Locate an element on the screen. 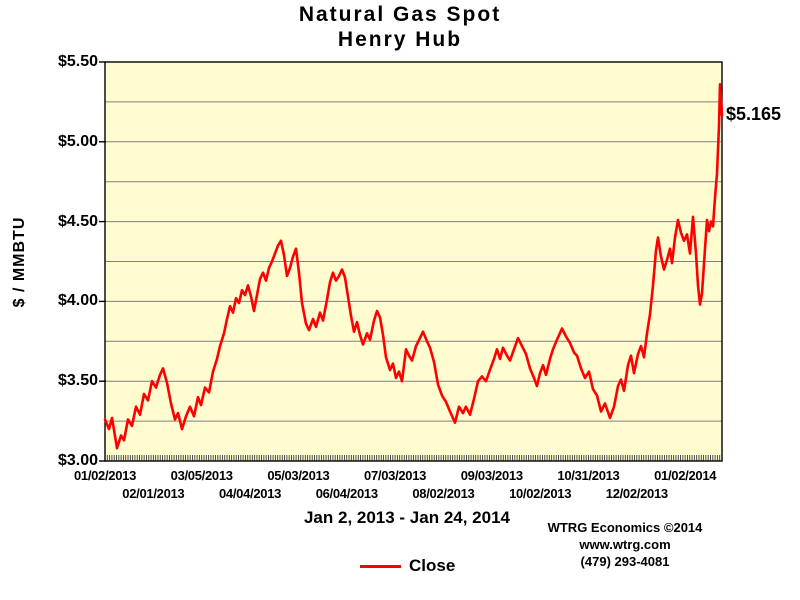 This screenshot has width=800, height=600. credit-line1: WTRG Economics ©2014 is located at coordinates (625, 527).